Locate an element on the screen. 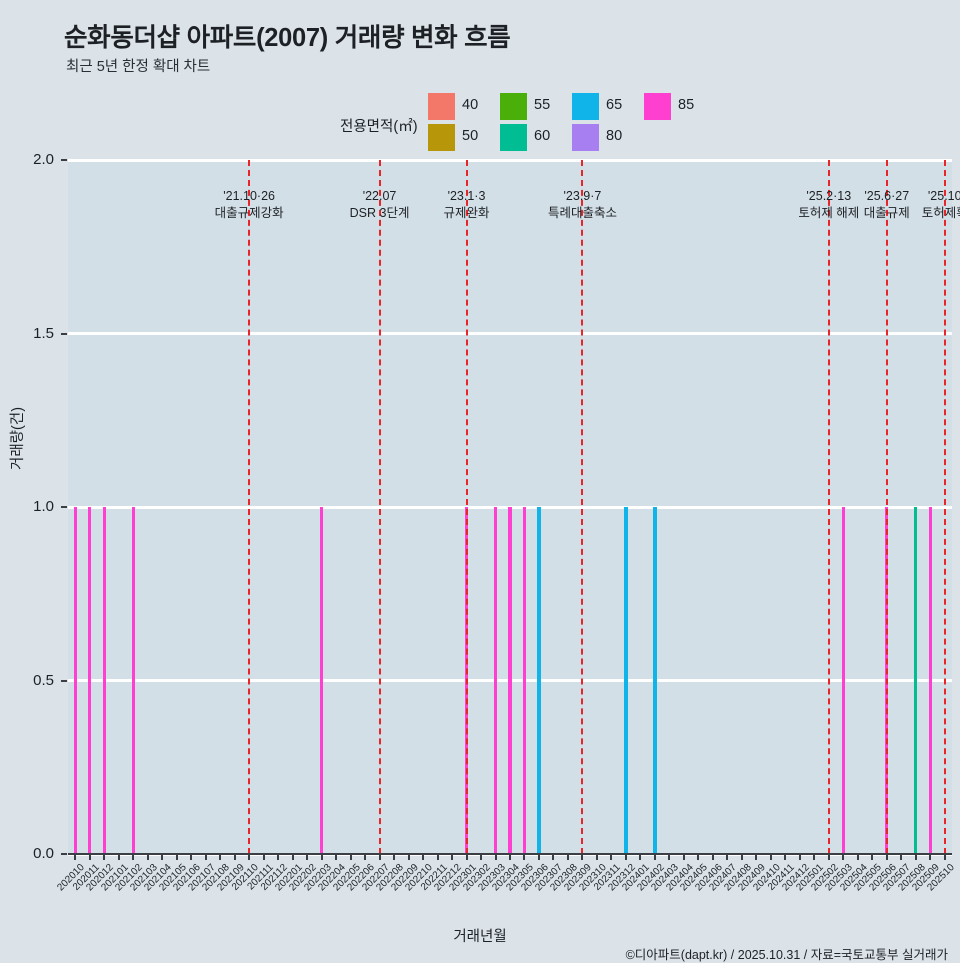  event-date: '21.10·26 is located at coordinates (249, 196).